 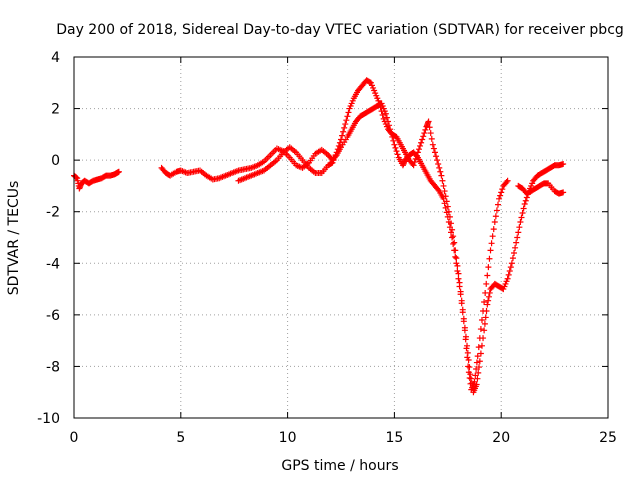 What do you see at coordinates (339, 466) in the screenshot?
I see `x-axis-label: GPS time / hours` at bounding box center [339, 466].